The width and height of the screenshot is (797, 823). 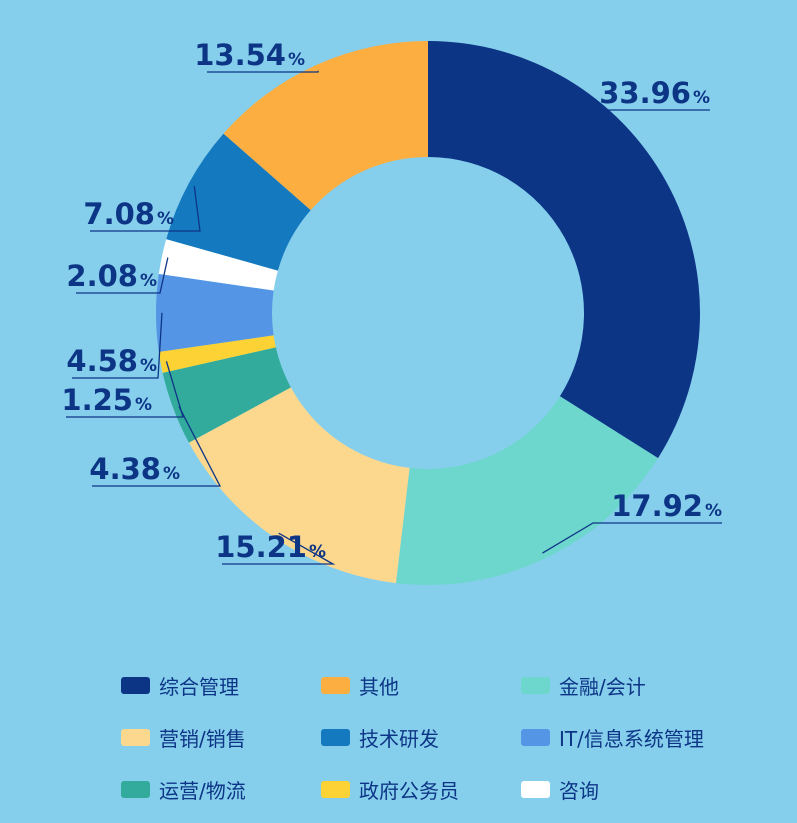 I want to click on data-label-3: 15.21%, so click(x=270, y=547).